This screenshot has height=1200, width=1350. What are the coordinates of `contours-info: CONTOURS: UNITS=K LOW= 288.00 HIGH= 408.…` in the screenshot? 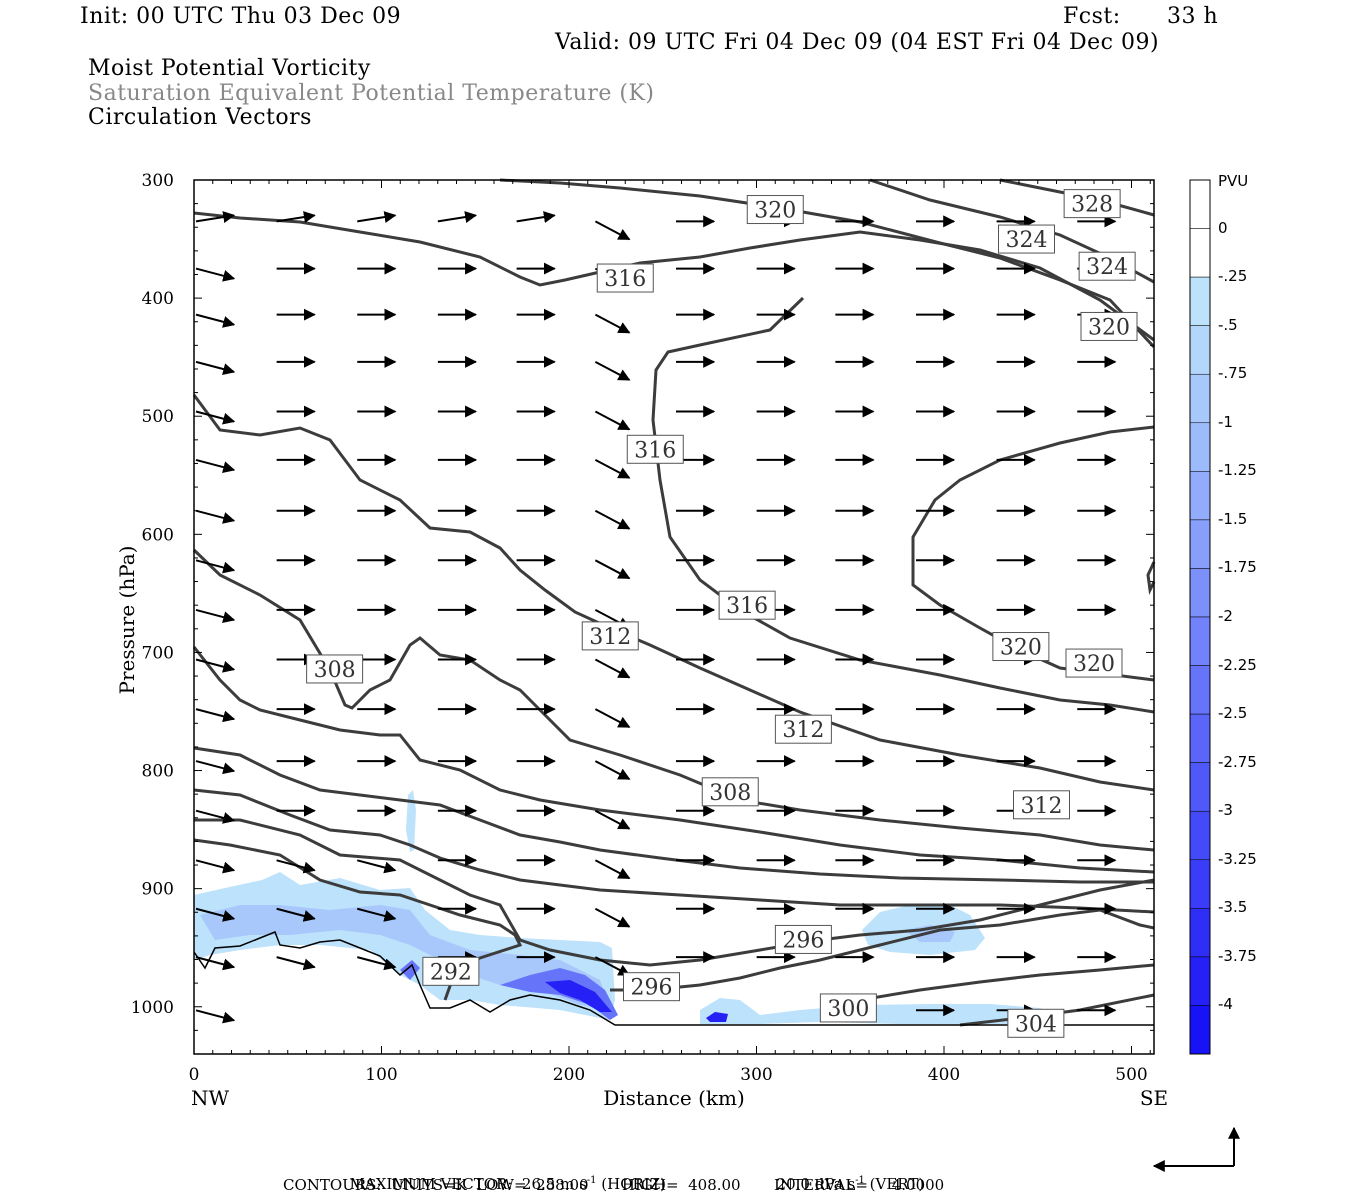 It's located at (614, 1185).